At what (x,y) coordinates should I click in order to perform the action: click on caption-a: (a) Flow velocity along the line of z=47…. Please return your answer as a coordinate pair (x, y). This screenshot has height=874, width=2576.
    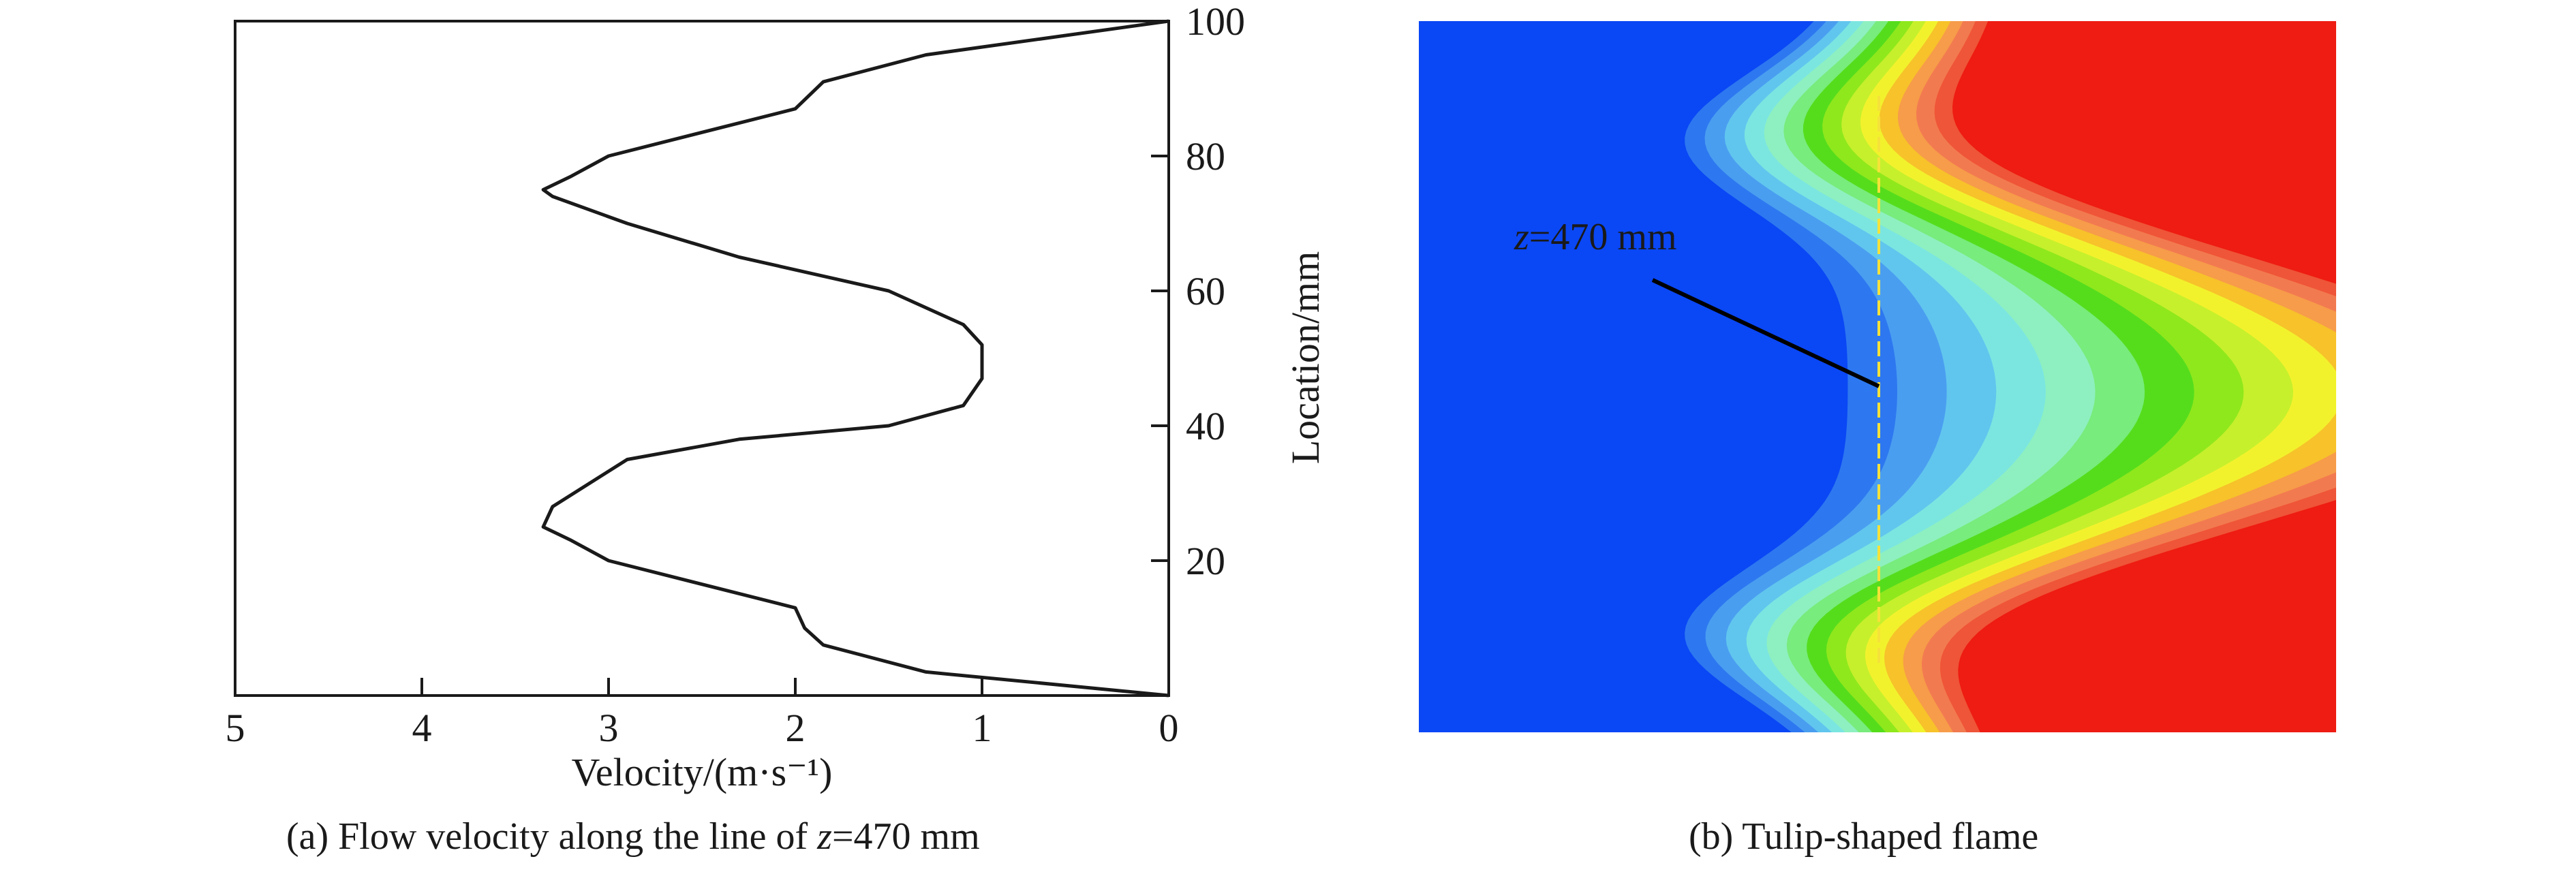
    Looking at the image, I should click on (633, 837).